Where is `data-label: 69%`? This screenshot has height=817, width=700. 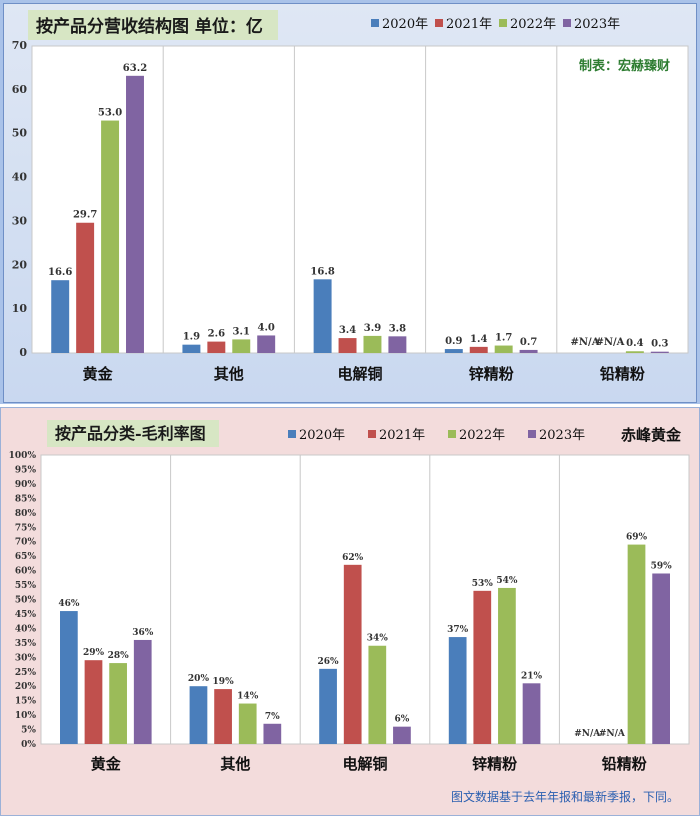 data-label: 69% is located at coordinates (637, 538).